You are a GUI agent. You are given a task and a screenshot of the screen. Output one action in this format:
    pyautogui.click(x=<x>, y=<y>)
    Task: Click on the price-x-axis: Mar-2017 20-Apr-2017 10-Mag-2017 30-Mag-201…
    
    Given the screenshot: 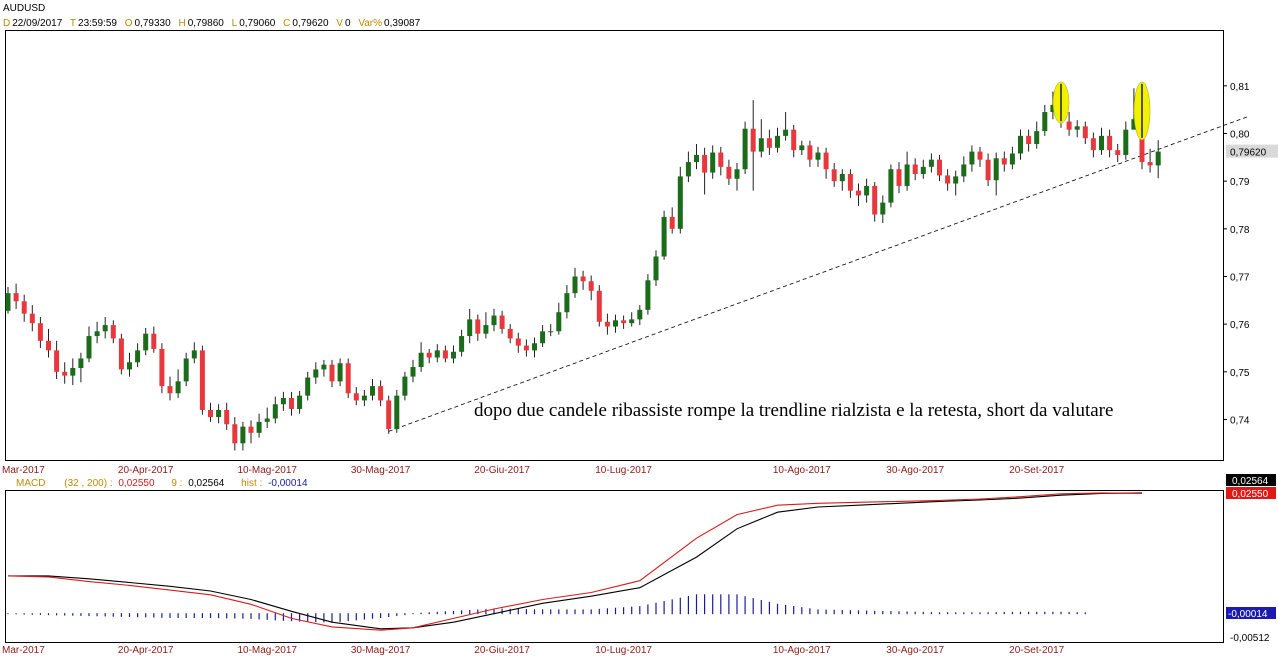 What is the action you would take?
    pyautogui.click(x=533, y=470)
    